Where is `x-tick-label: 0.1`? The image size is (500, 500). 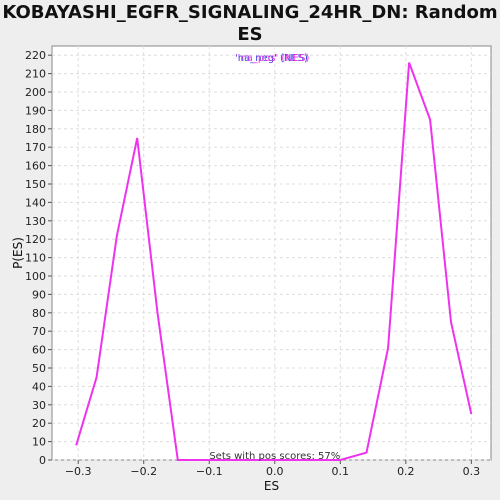
x-tick-label: 0.1 is located at coordinates (341, 471).